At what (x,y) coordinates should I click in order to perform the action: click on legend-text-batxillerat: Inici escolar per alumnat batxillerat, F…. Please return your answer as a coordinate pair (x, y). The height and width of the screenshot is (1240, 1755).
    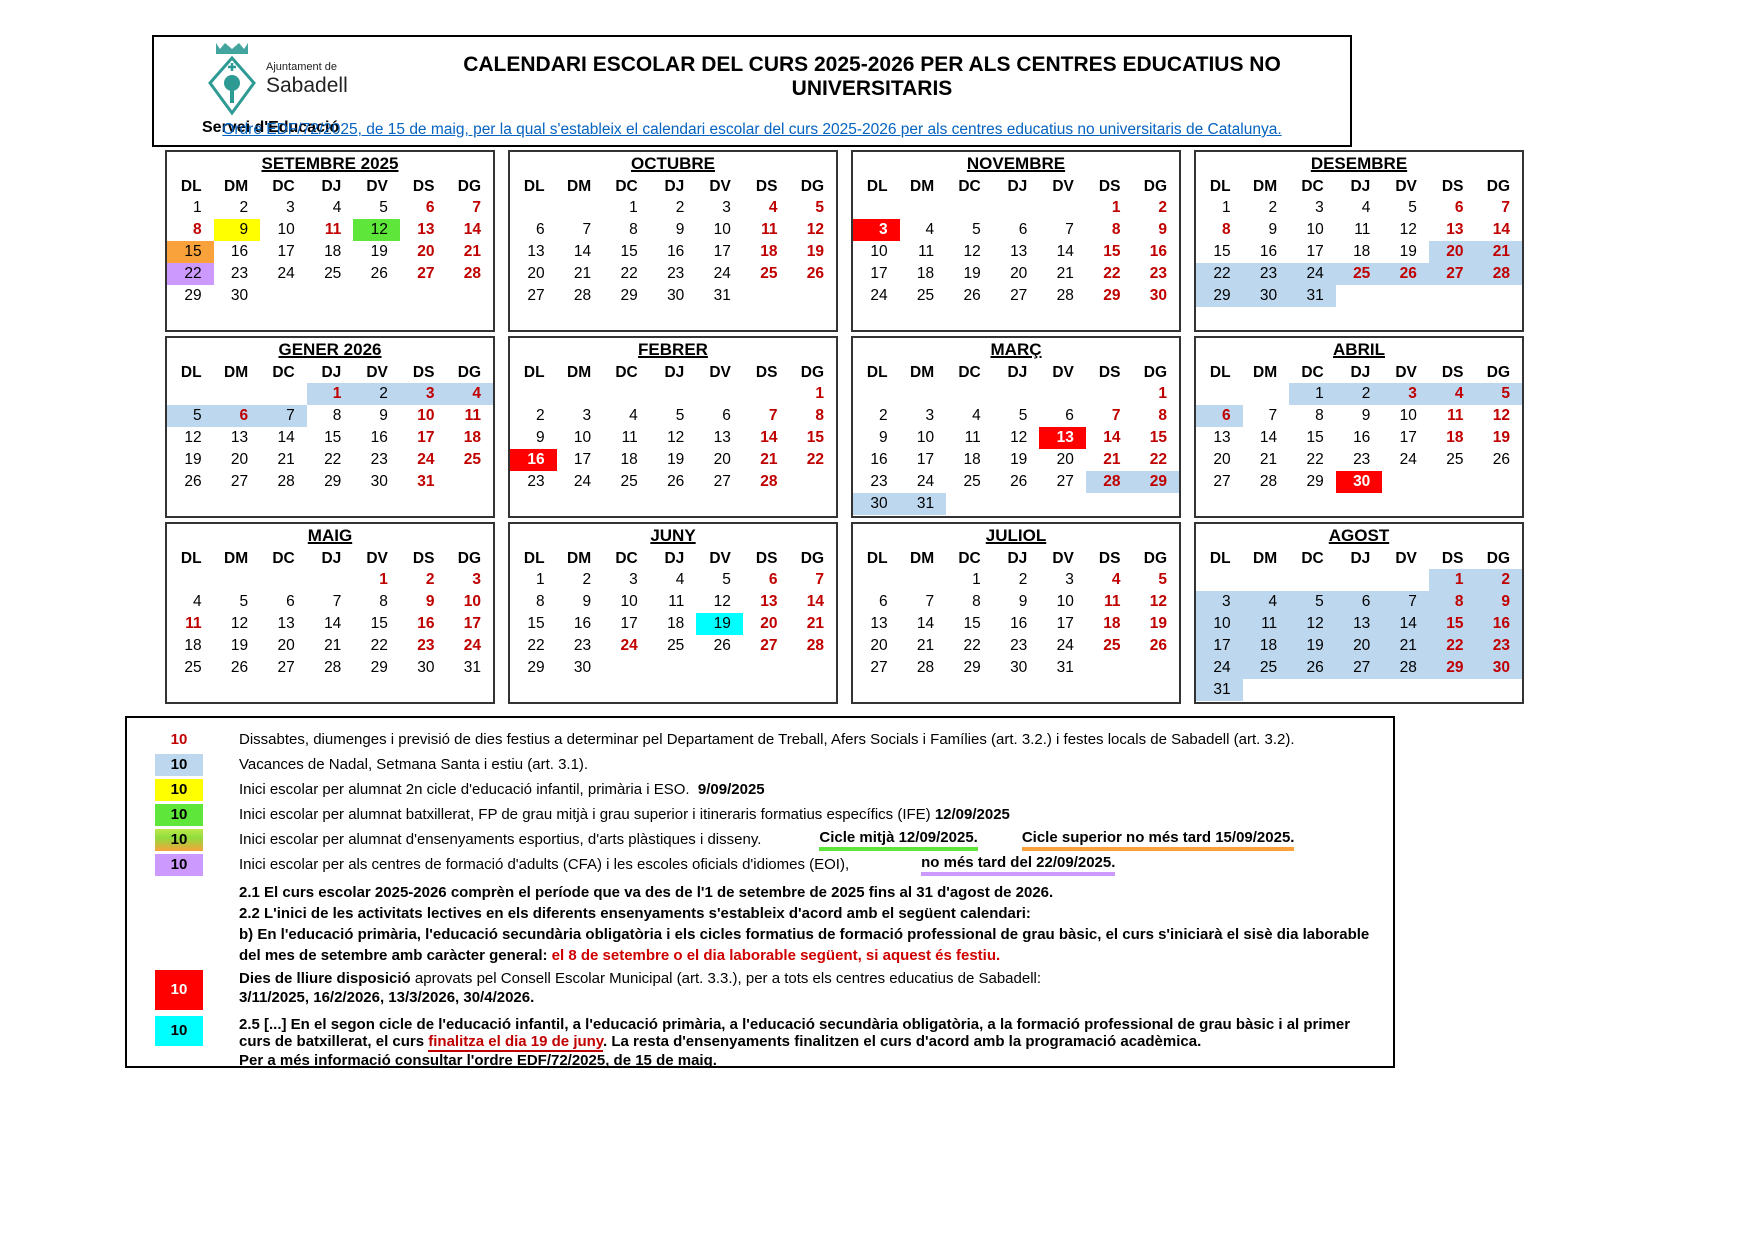
    Looking at the image, I should click on (624, 814).